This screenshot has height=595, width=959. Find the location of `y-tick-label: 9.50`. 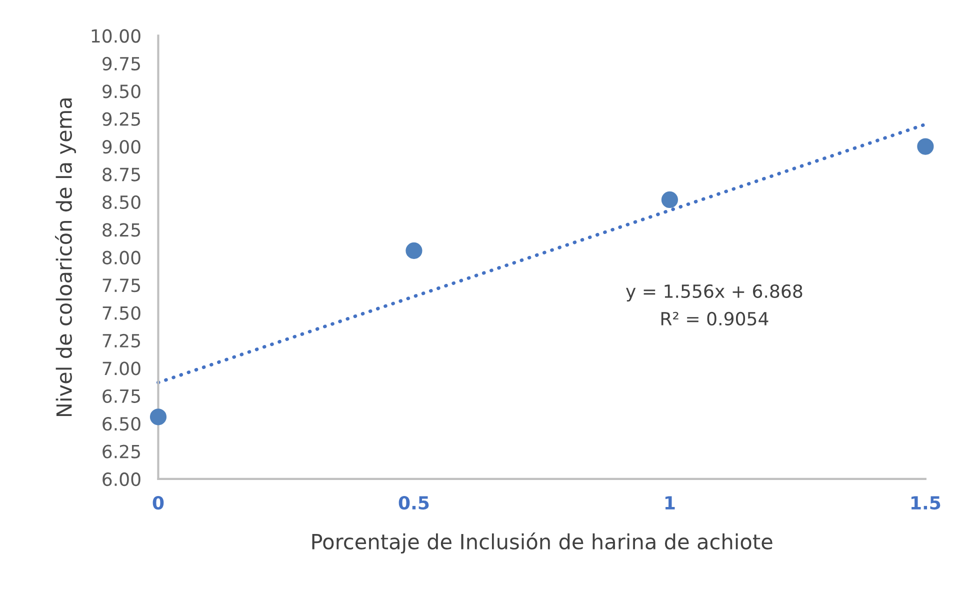

y-tick-label: 9.50 is located at coordinates (121, 91).